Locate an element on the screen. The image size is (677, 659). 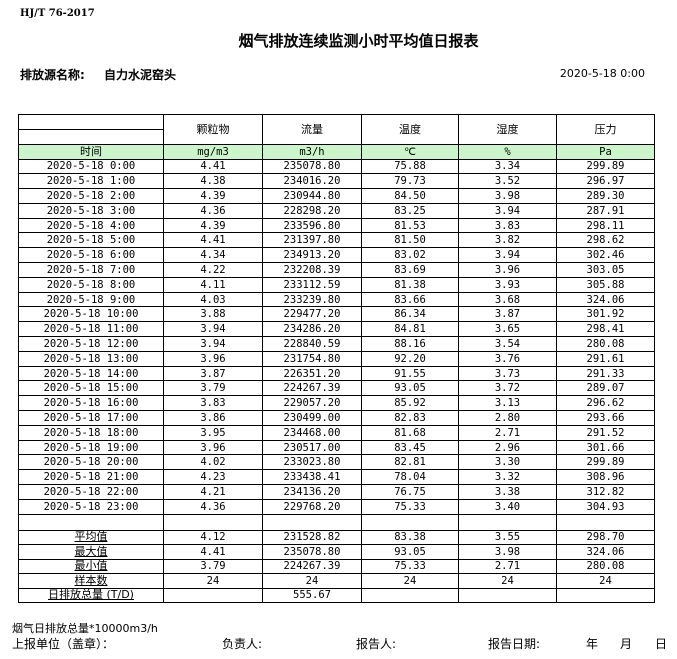
cell-time: 2020-5-18 10:00 is located at coordinates (91, 314).